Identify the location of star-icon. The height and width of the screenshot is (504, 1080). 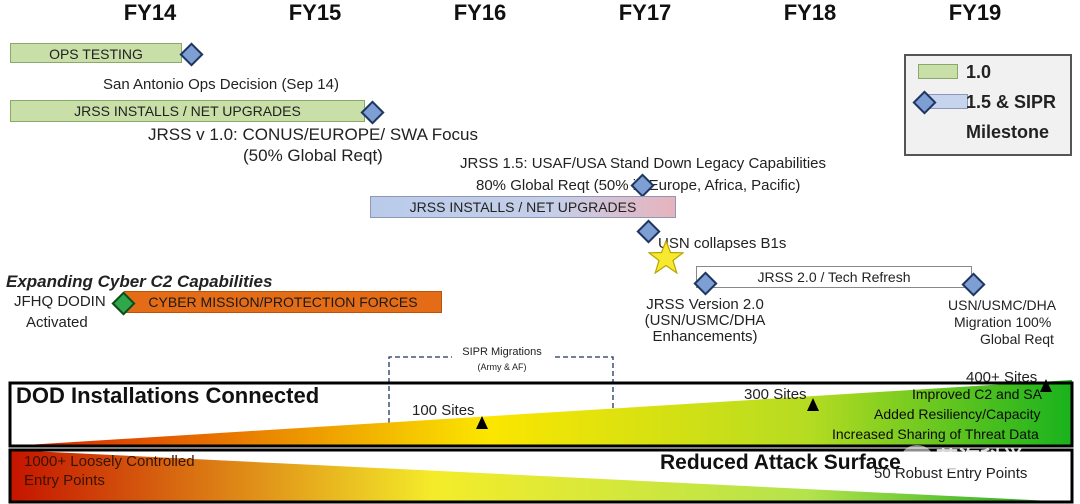
(666, 257).